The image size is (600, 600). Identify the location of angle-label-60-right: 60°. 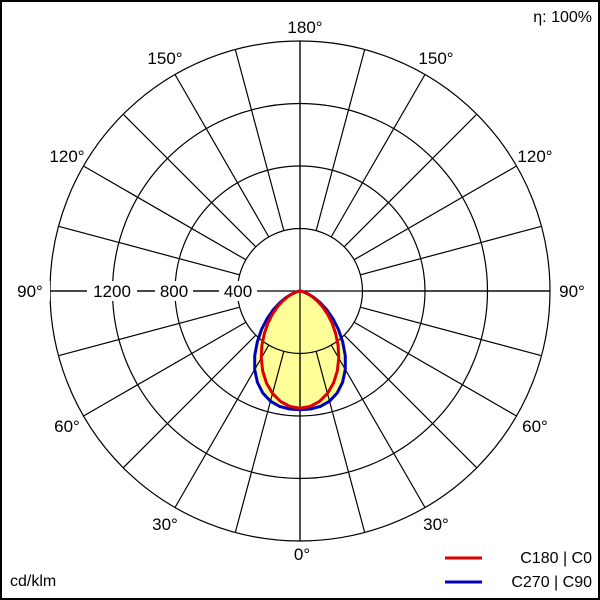
(535, 426).